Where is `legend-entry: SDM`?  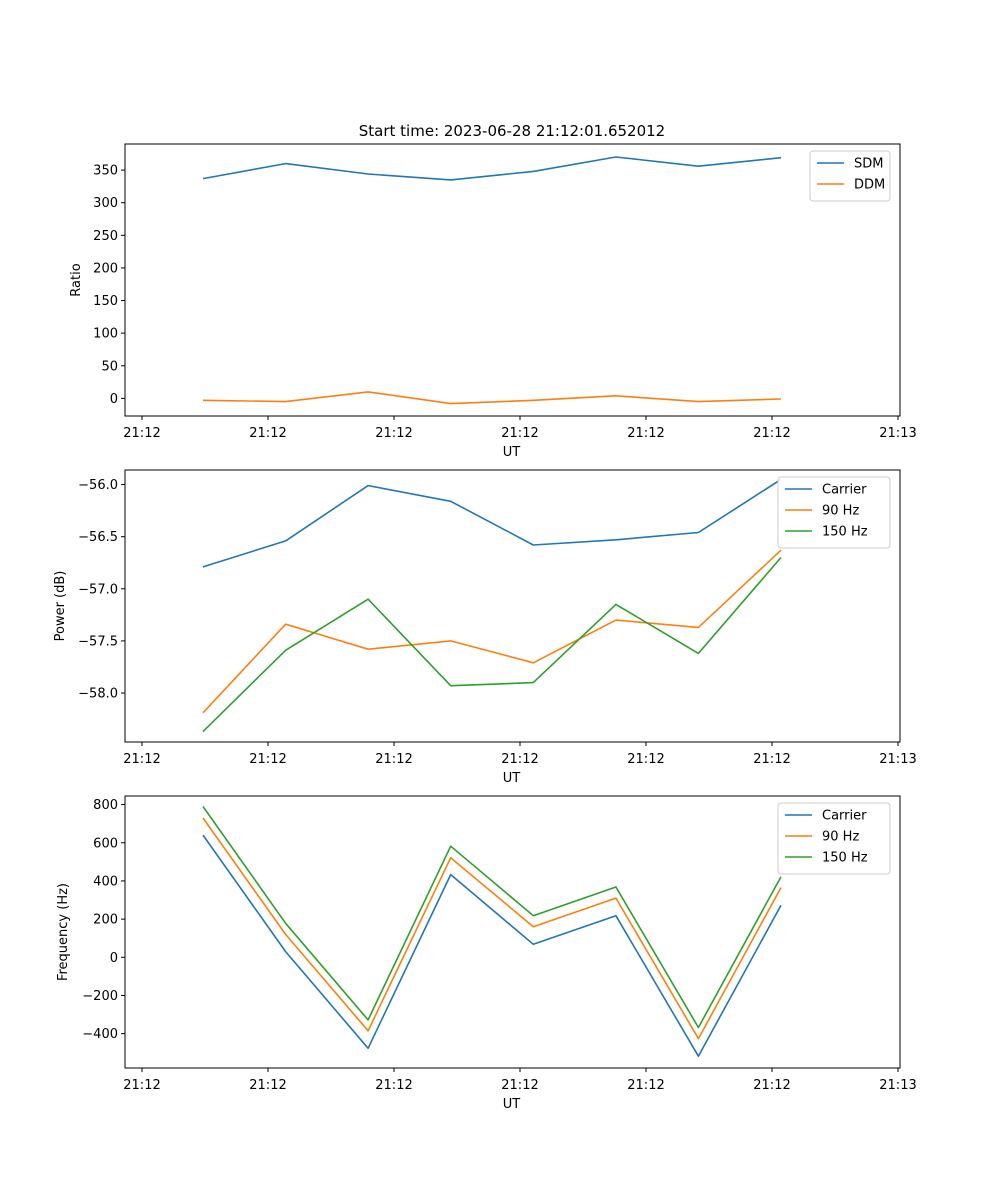
legend-entry: SDM is located at coordinates (868, 164).